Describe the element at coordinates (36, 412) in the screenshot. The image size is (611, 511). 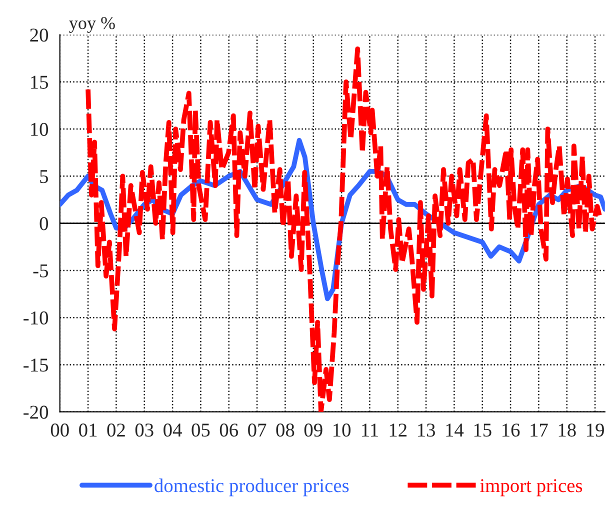
I see `y-tick-label: -20` at that location.